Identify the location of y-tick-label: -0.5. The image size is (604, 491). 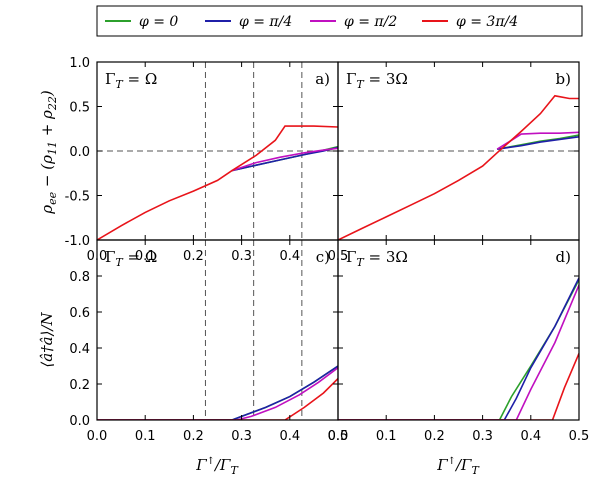
(77, 197).